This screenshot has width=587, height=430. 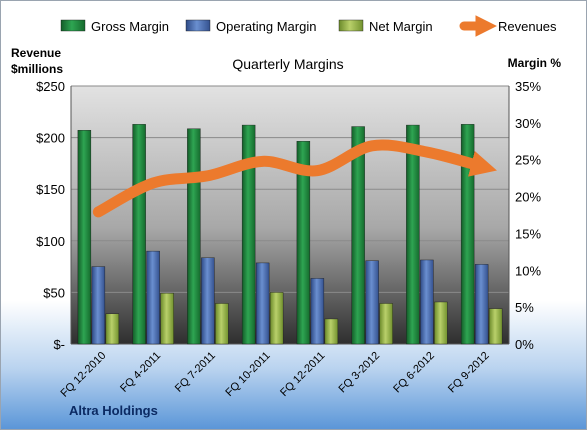 I want to click on right-tick-label: 30%, so click(x=528, y=123).